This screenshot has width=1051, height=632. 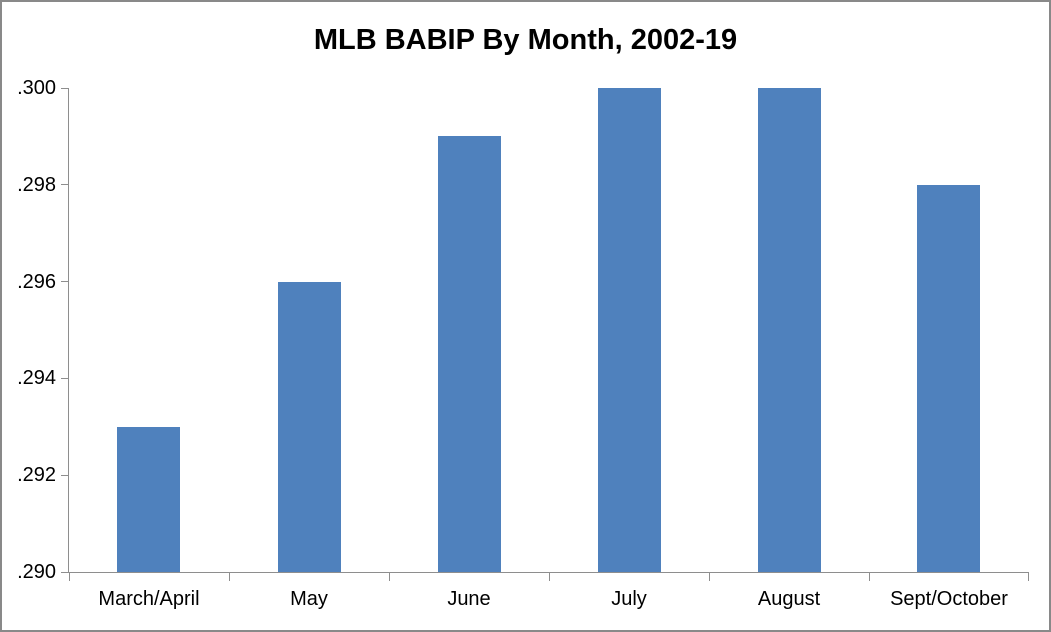 I want to click on y-axis-tick-label: .294, so click(x=36, y=378).